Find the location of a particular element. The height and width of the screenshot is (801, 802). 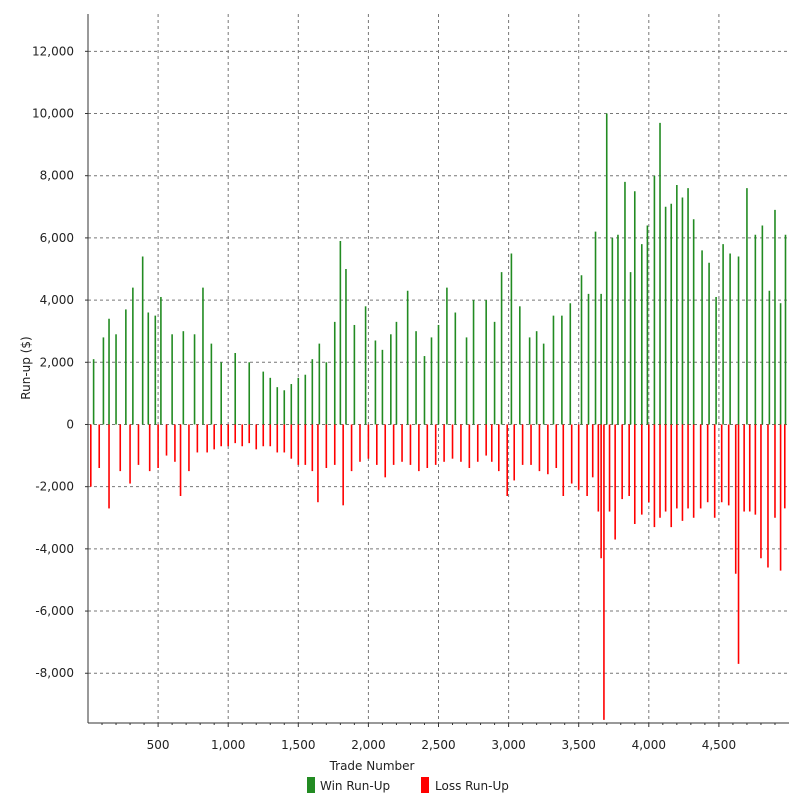

x-tick-label: 3,000 is located at coordinates (508, 745).